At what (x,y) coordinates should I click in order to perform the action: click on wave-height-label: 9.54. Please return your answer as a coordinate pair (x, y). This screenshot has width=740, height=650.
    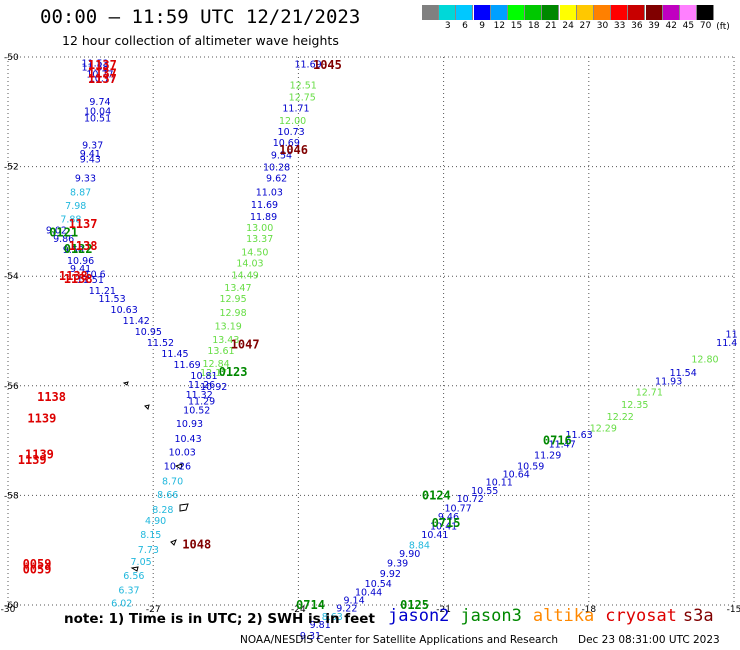
    Looking at the image, I should click on (281, 156).